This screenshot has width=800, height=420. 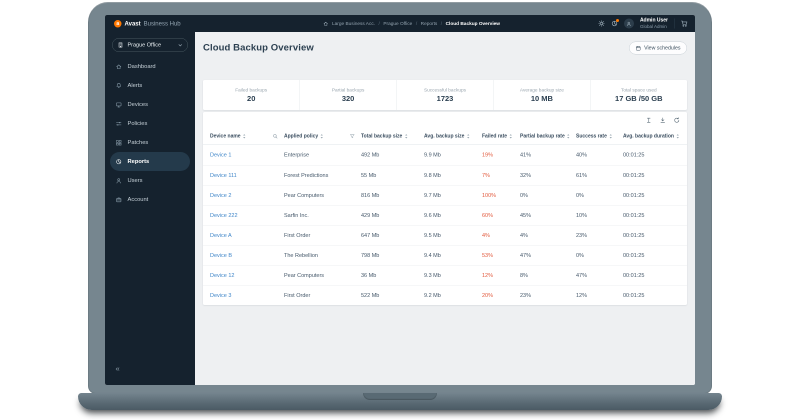 I want to click on stat-value: 17 GB /50 GB, so click(x=639, y=98).